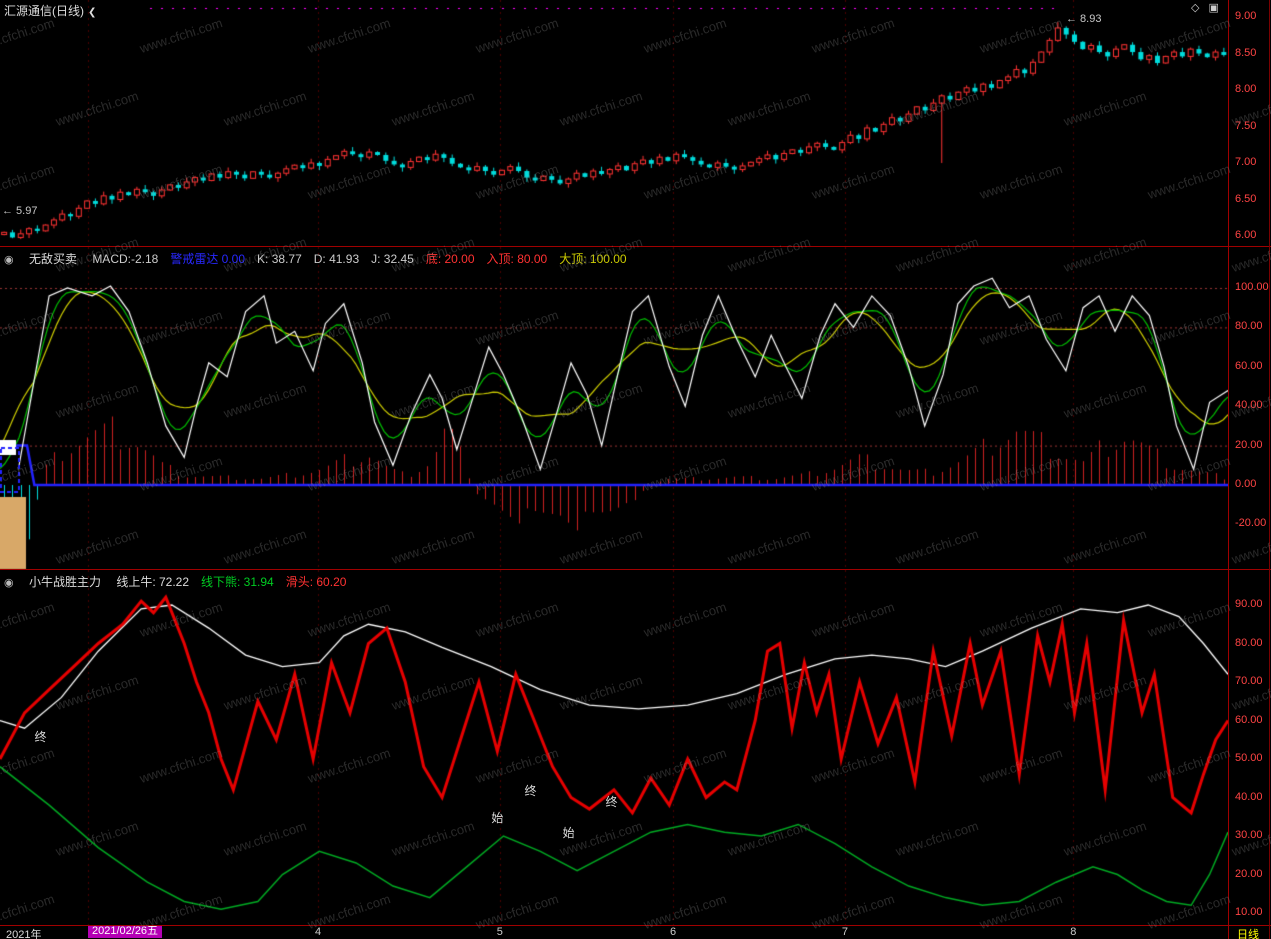 The height and width of the screenshot is (939, 1271). Describe the element at coordinates (1246, 125) in the screenshot. I see `axis-label: 7.50` at that location.